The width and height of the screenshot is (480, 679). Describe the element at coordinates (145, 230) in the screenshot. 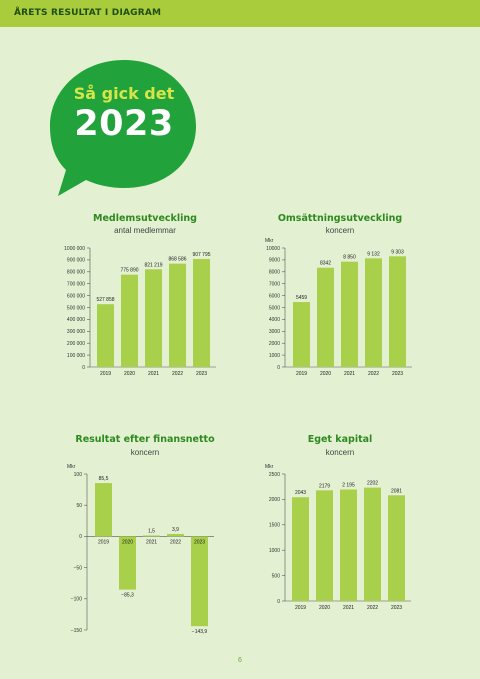

I see `chart-subtitle-medlemsutveckling: antal medlemmar` at that location.